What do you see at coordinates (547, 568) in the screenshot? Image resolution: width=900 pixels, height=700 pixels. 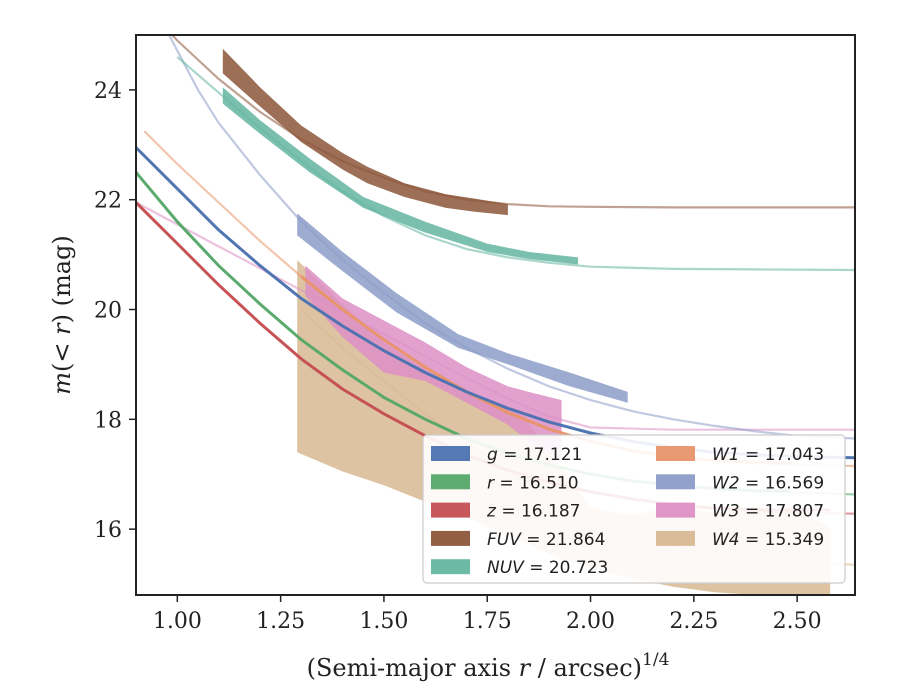 I see `legend-label-nuv: NUV = 20.723` at bounding box center [547, 568].